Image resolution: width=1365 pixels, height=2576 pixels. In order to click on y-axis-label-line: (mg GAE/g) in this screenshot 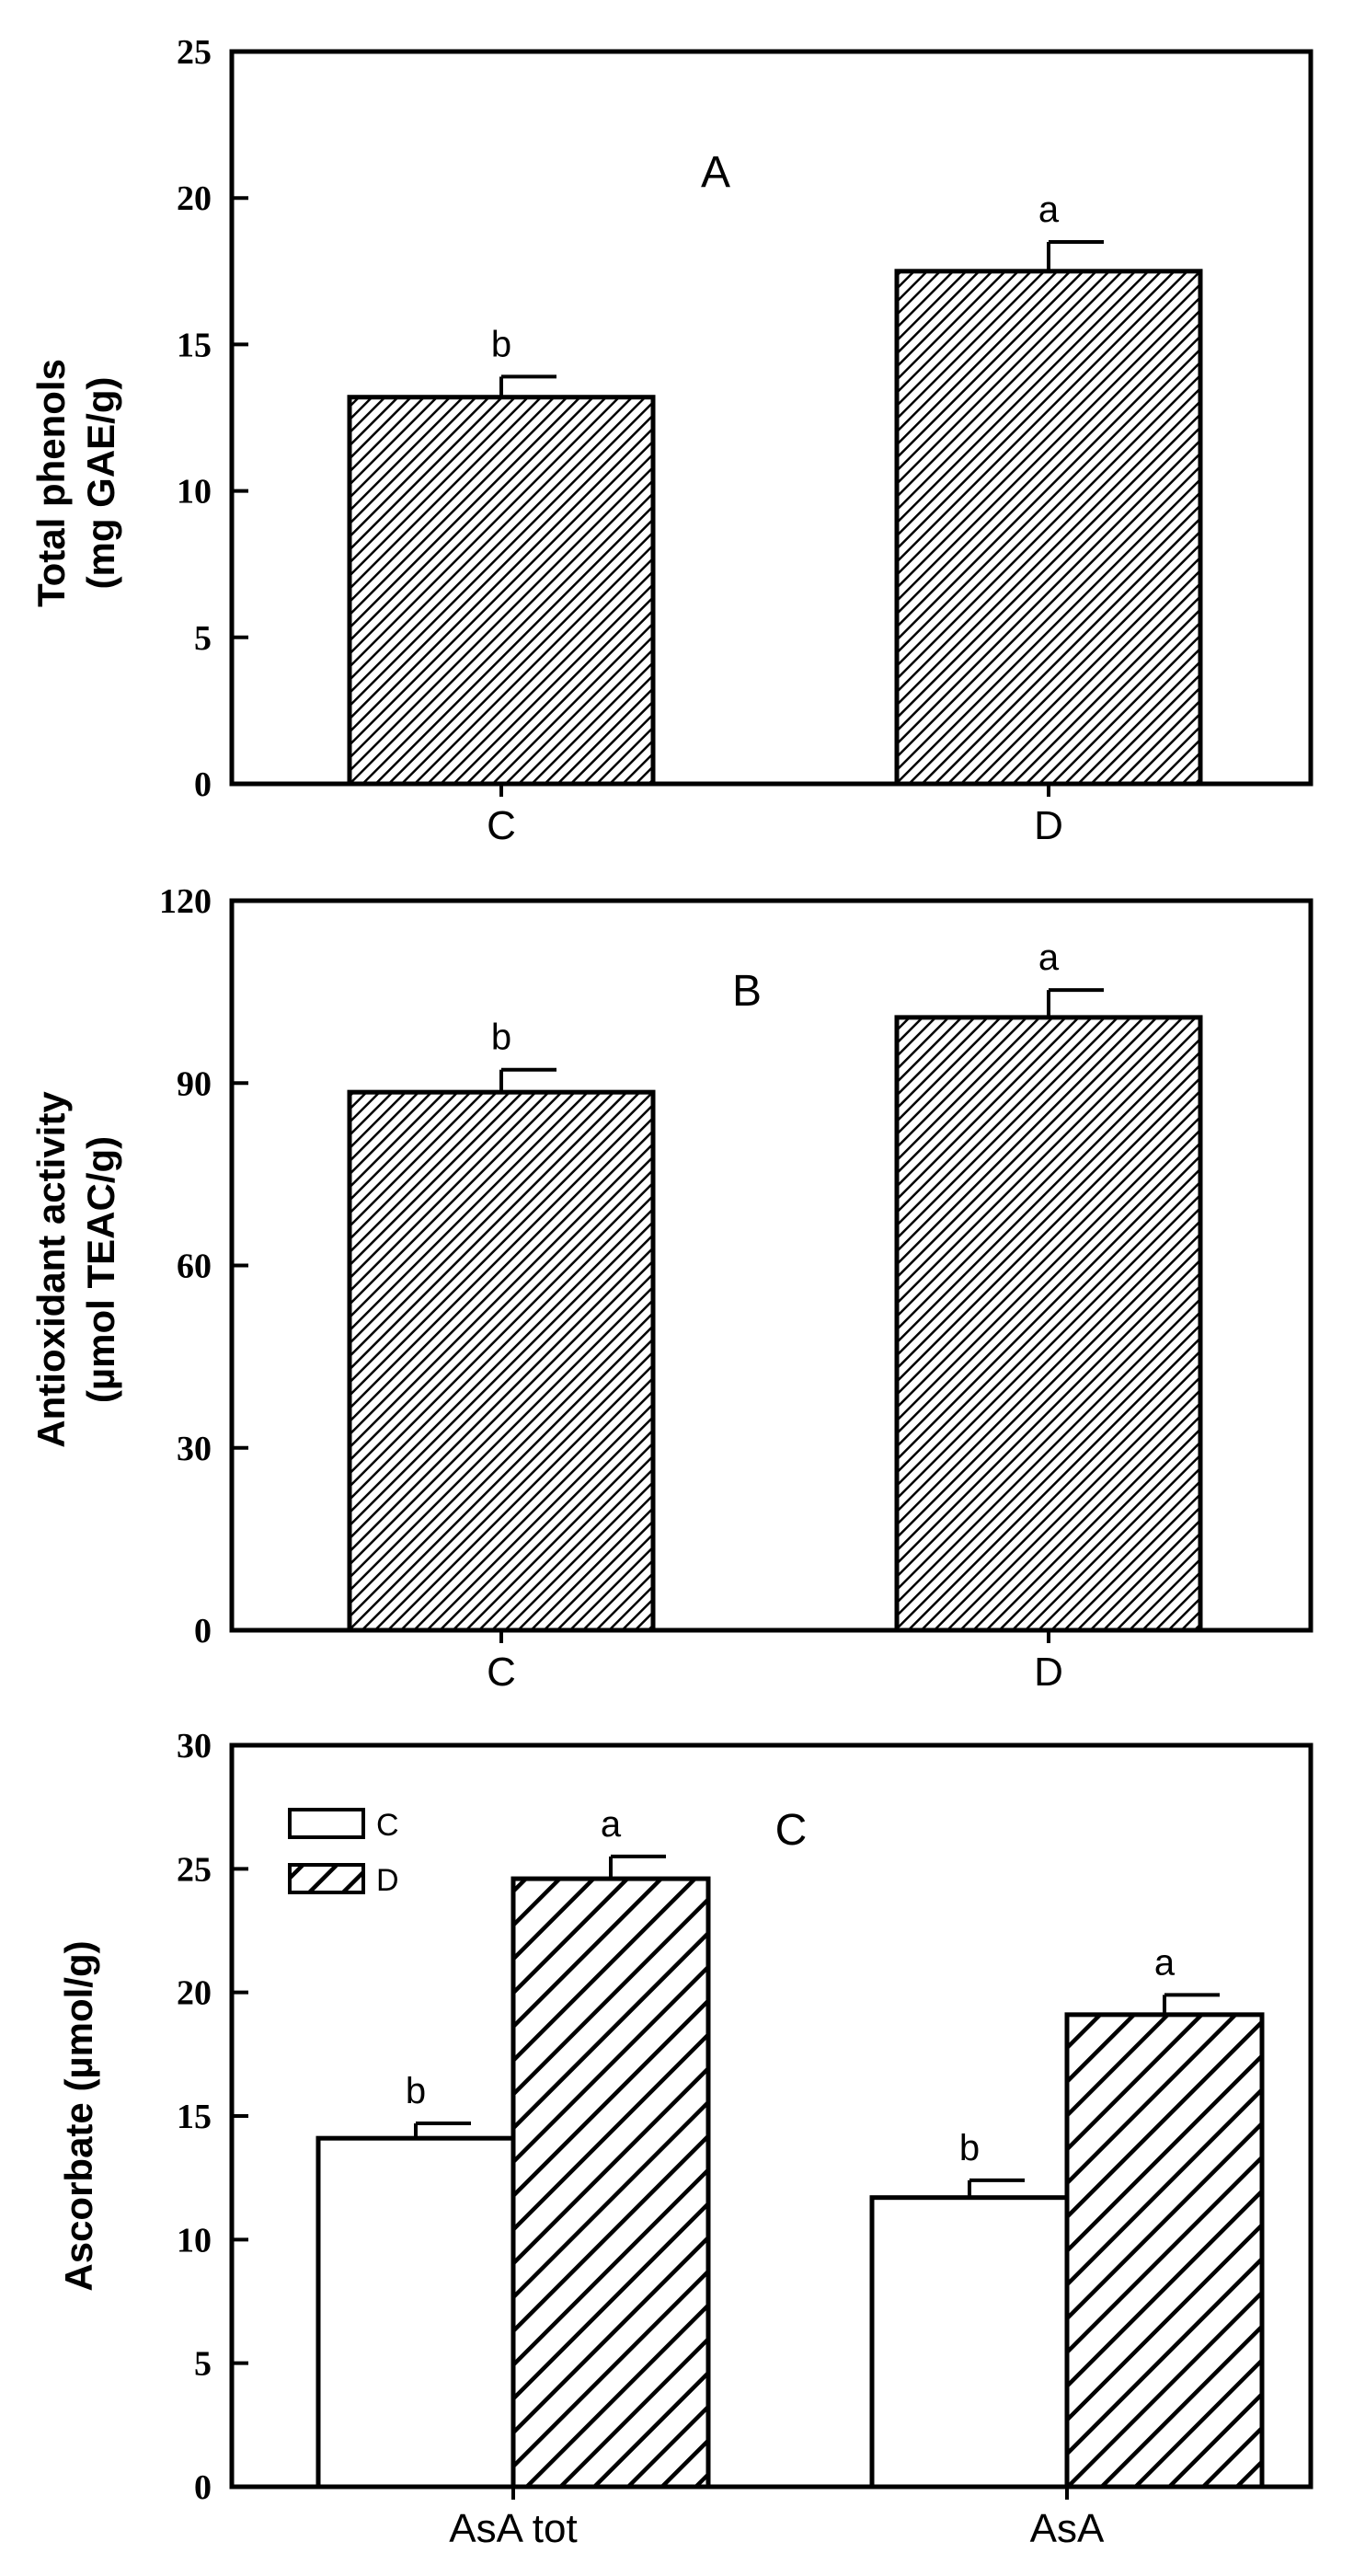, I will do `click(100, 483)`.